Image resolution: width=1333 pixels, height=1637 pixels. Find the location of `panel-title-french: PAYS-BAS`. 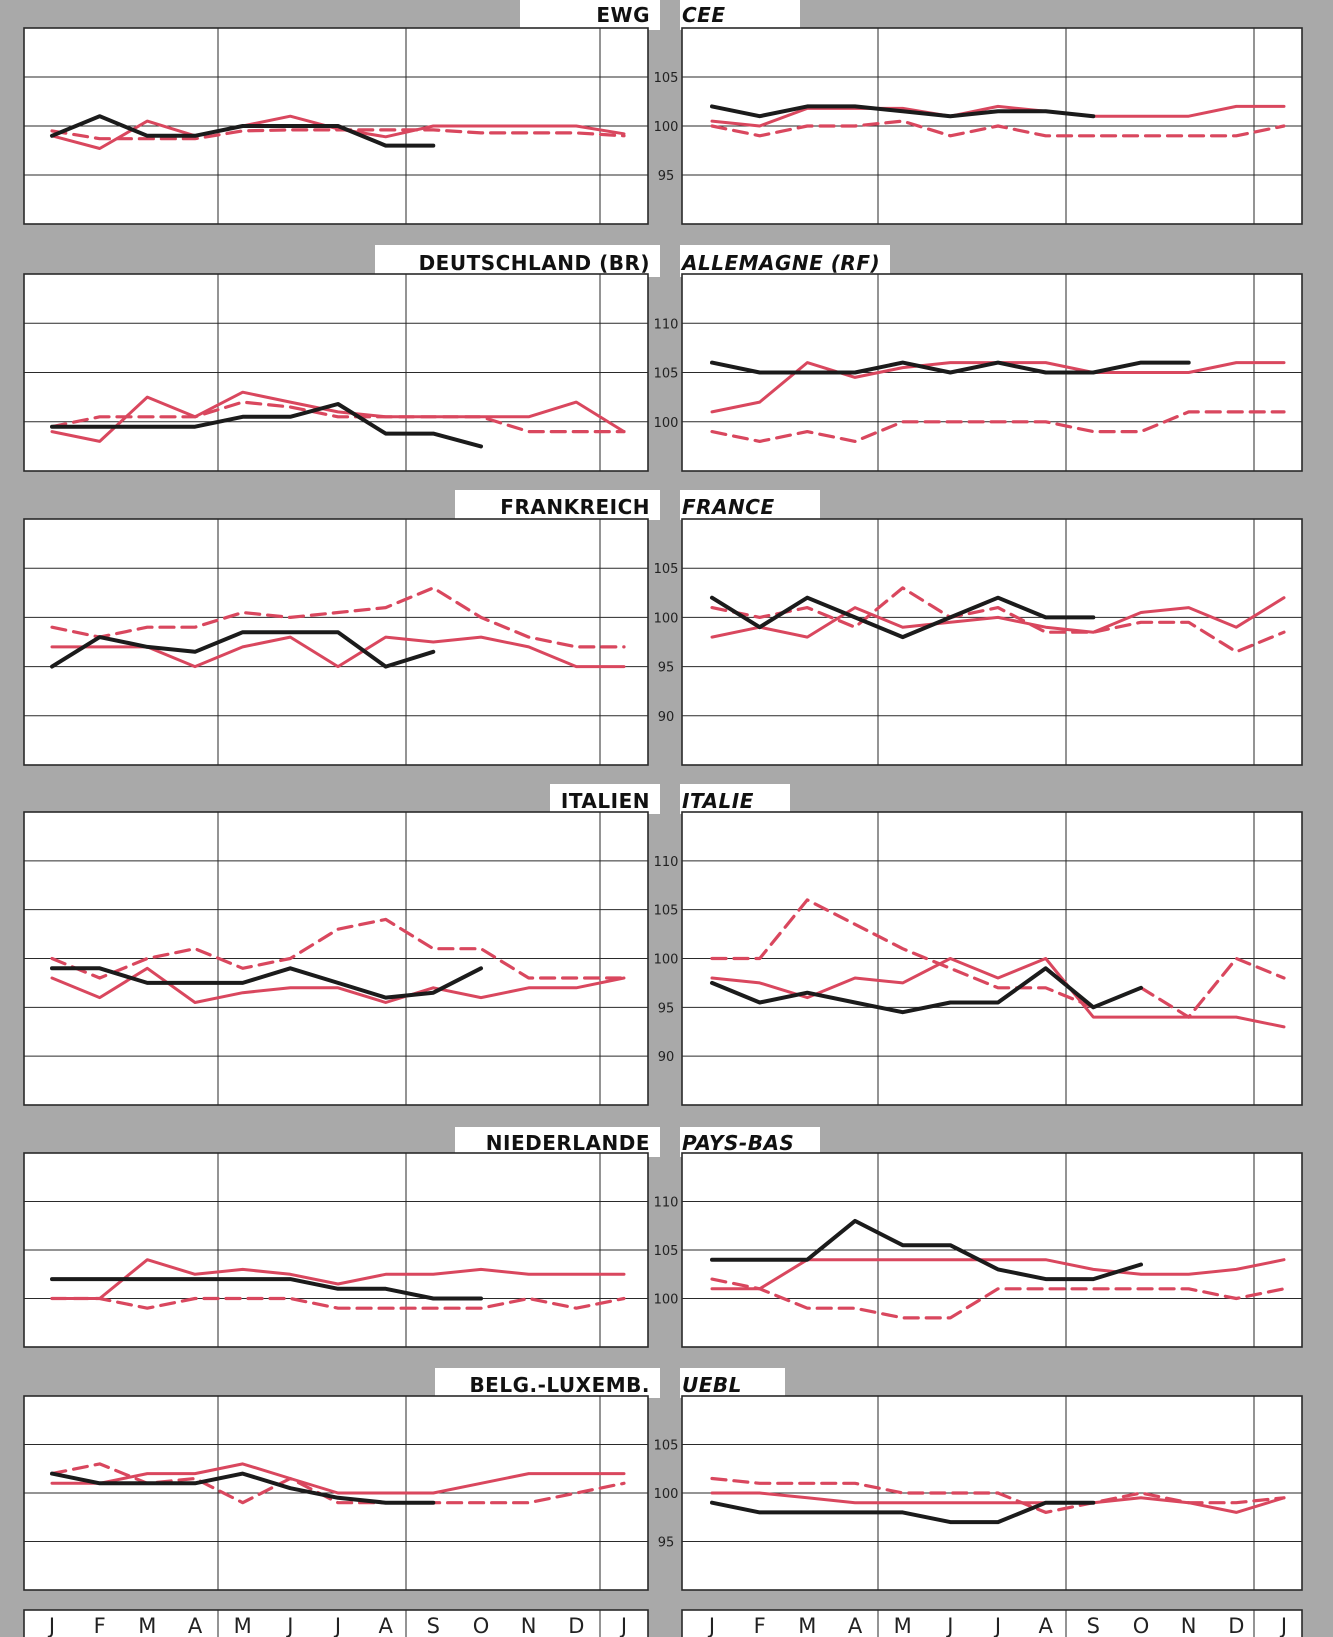

panel-title-french: PAYS-BAS is located at coordinates (738, 1143).